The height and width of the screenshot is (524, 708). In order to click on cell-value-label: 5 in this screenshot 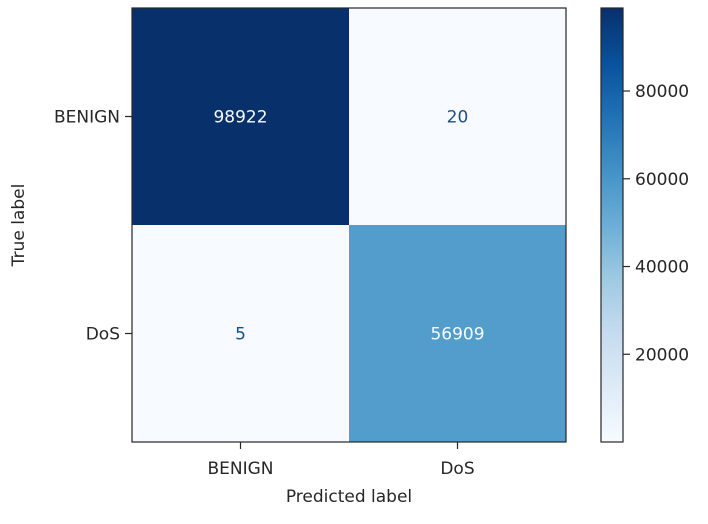, I will do `click(240, 335)`.